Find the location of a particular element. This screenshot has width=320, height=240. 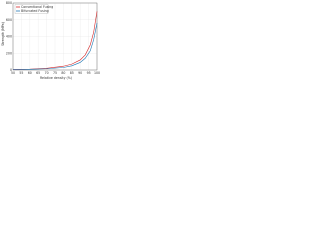

x-tick-label: 65 is located at coordinates (38, 73).